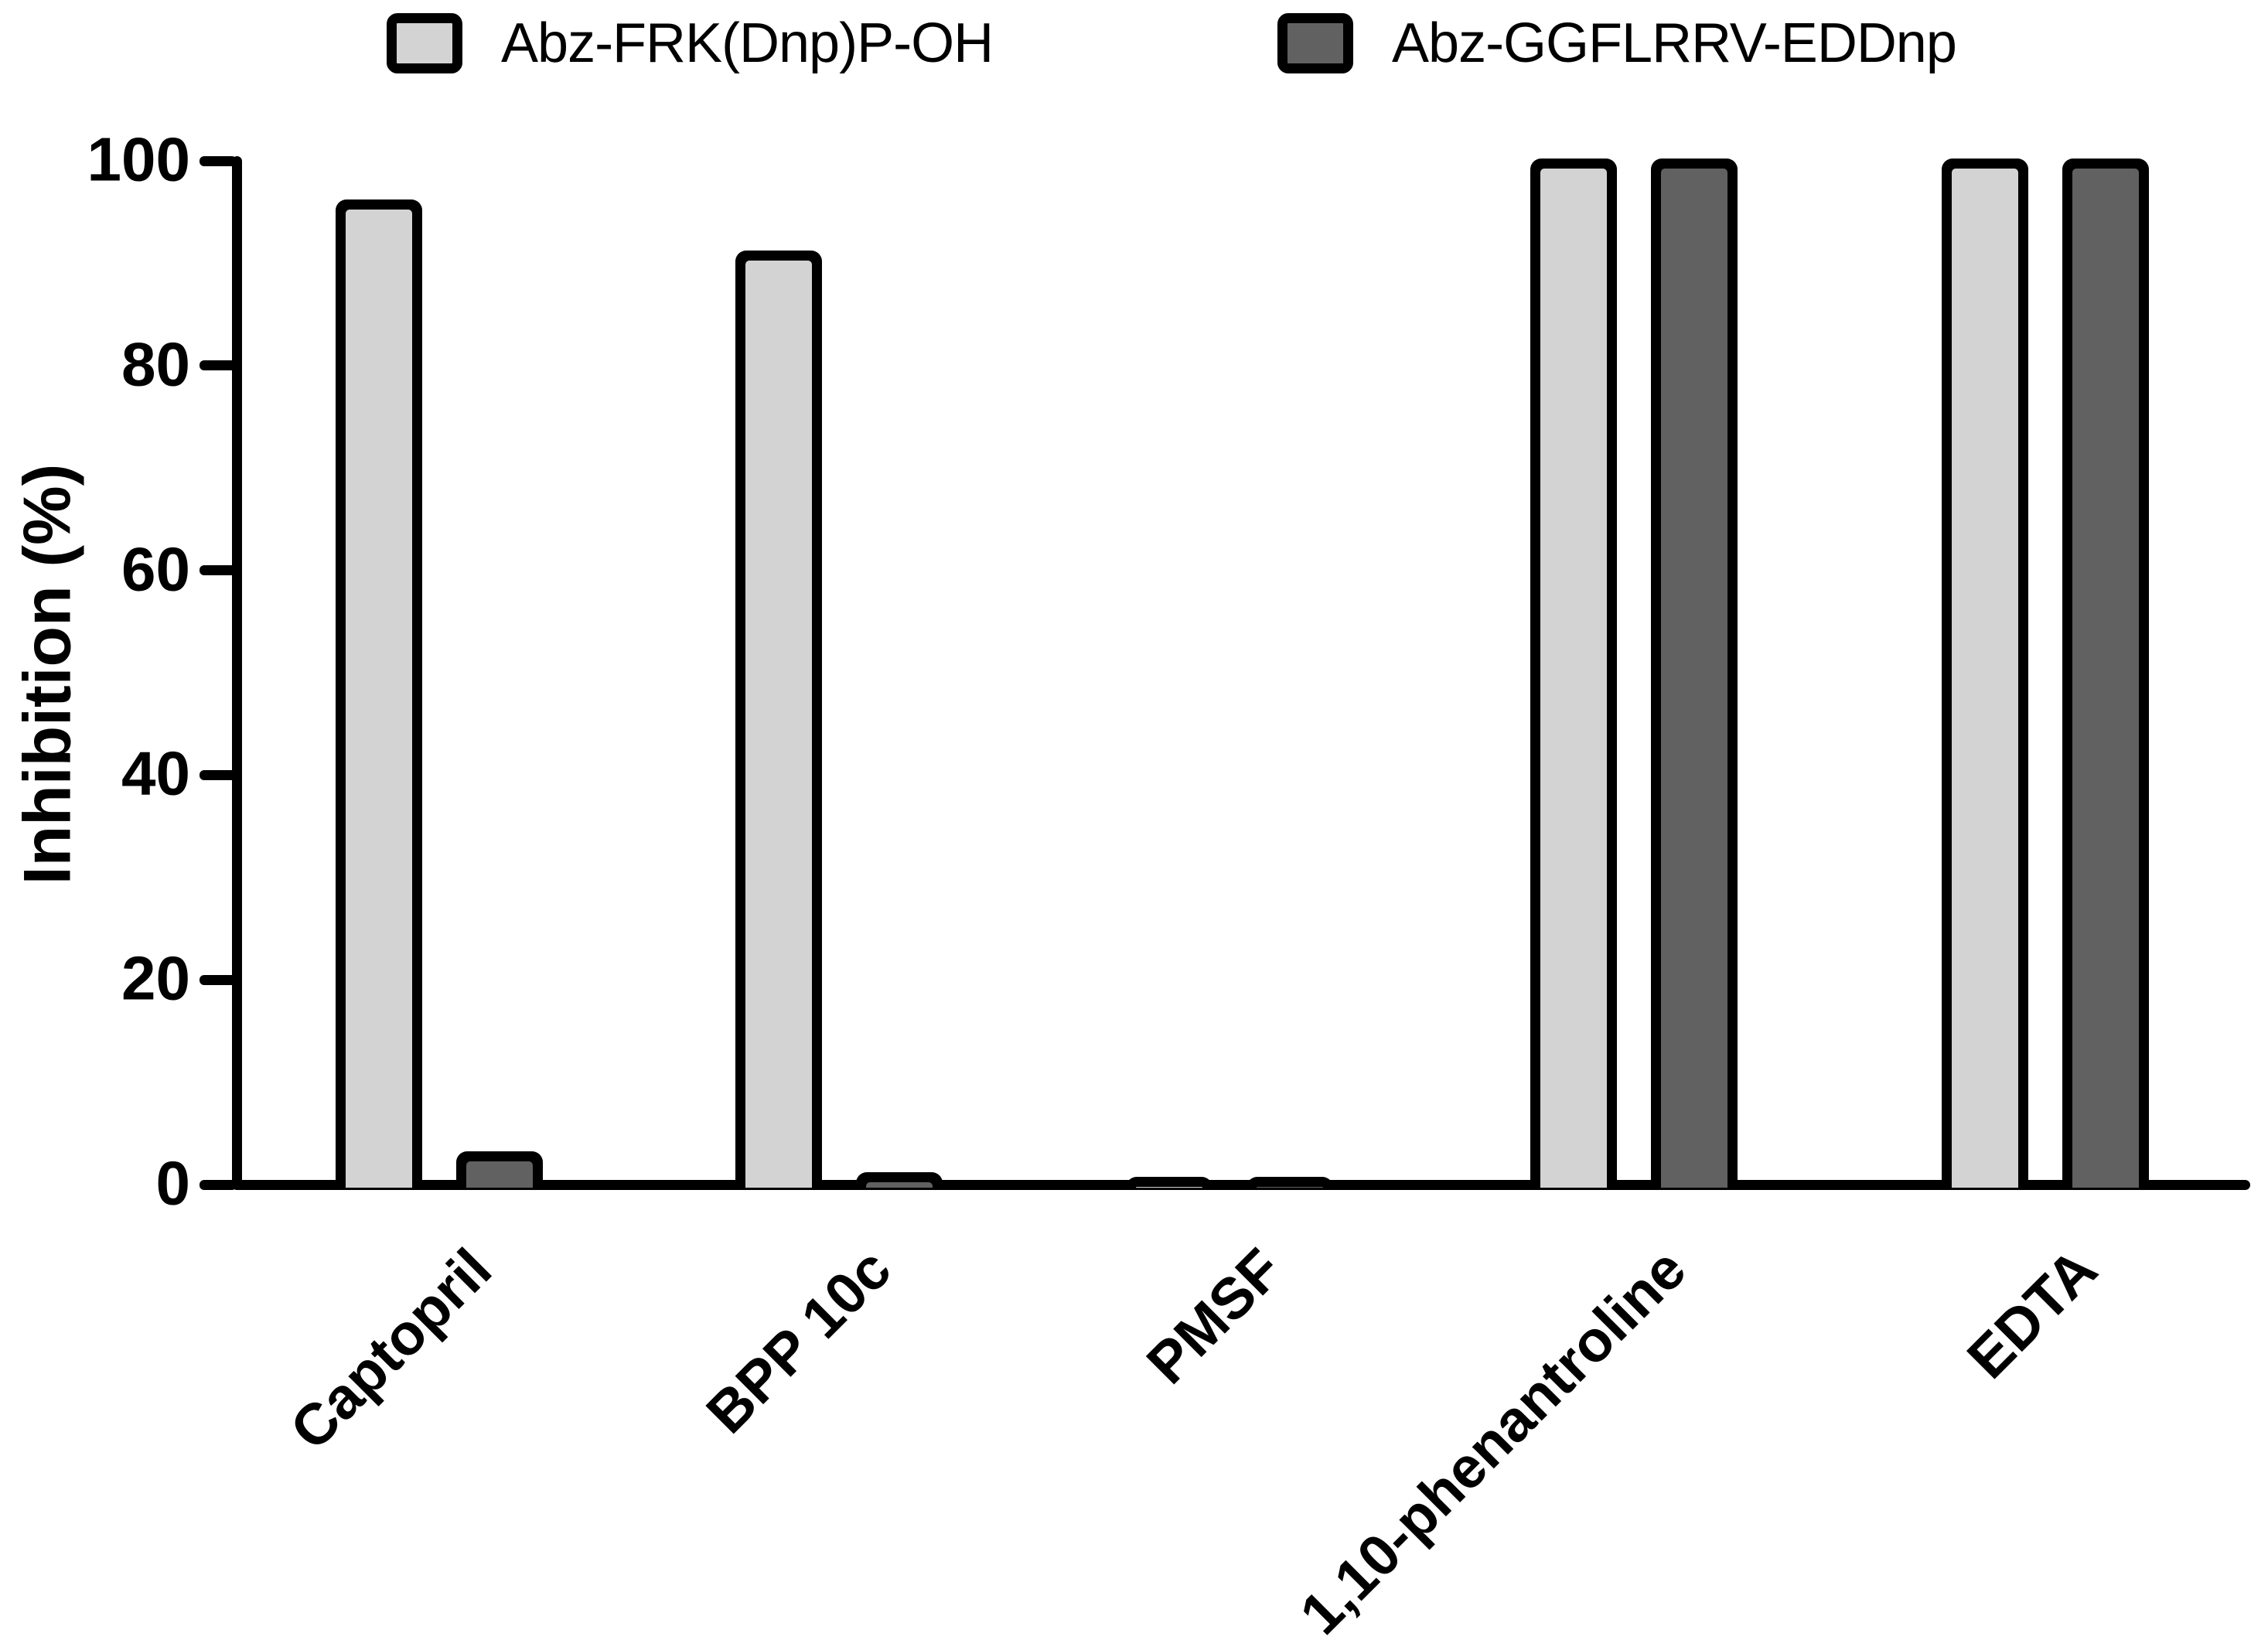  I want to click on bar-PMSF-light, so click(1169, 1182).